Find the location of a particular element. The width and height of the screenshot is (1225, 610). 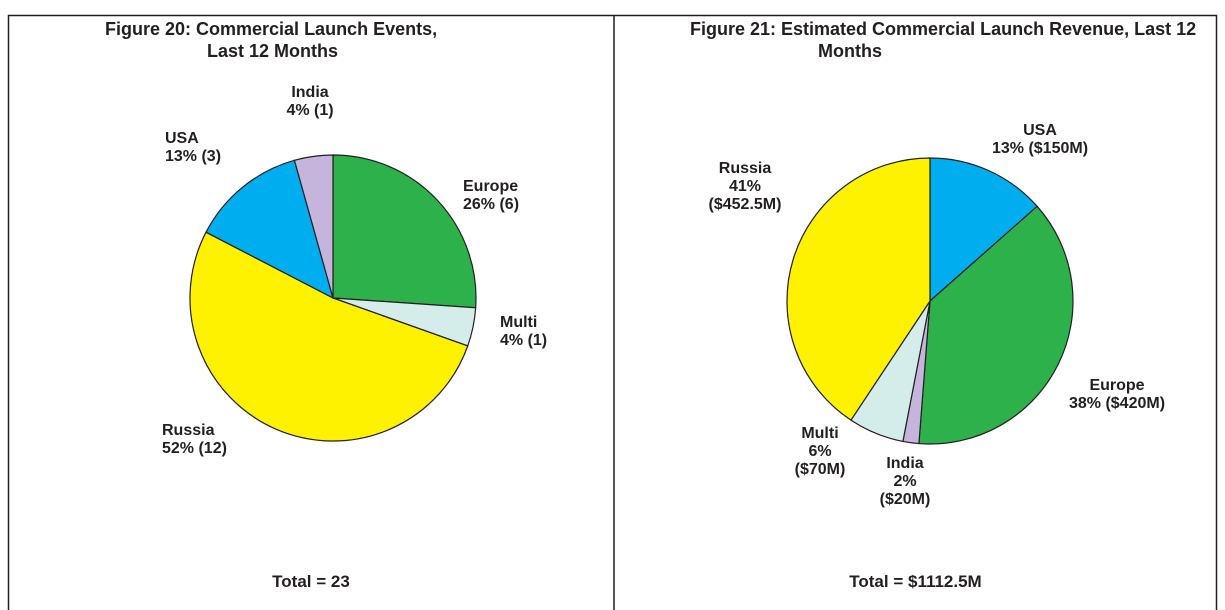

slice-label: USA 13% (3) is located at coordinates (193, 148).